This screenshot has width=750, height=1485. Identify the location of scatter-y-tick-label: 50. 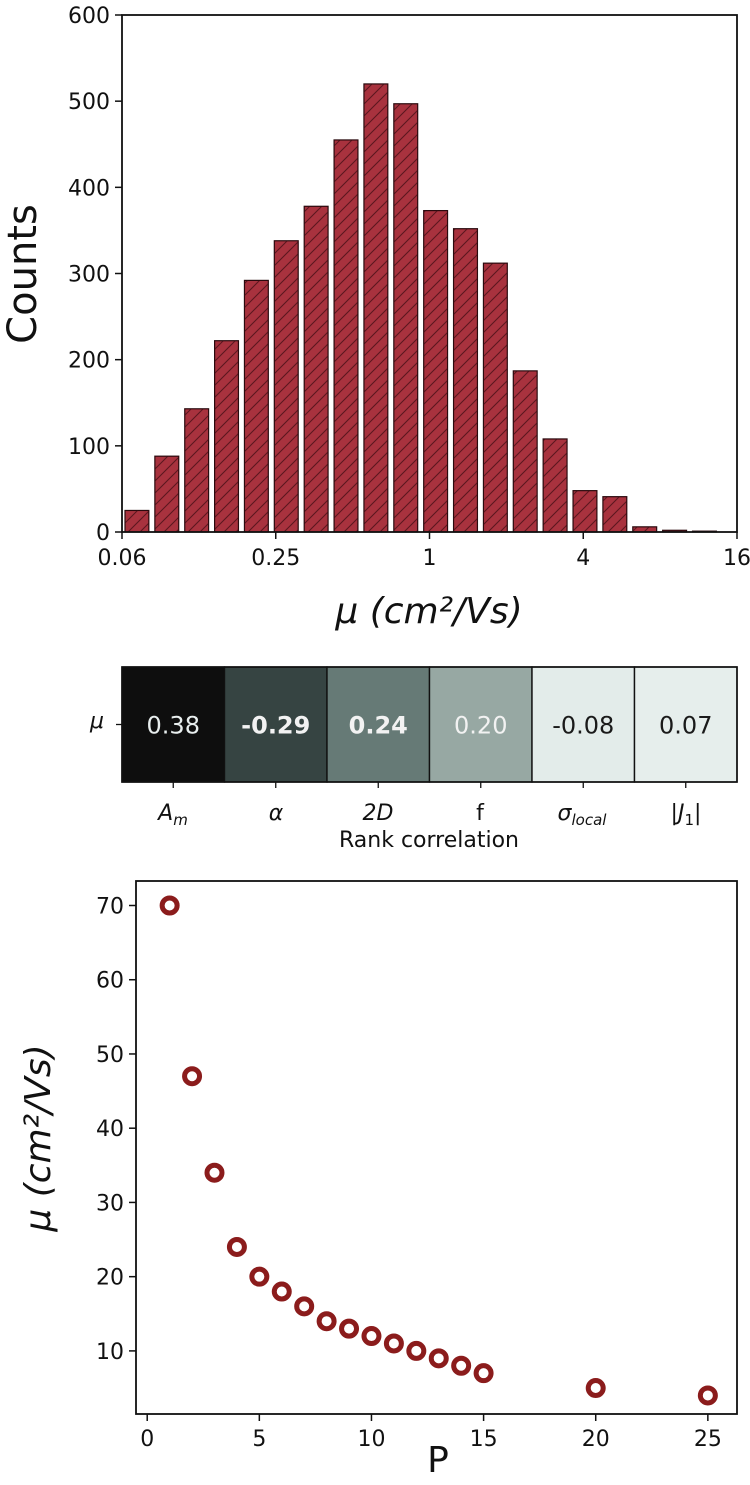
(110, 1055).